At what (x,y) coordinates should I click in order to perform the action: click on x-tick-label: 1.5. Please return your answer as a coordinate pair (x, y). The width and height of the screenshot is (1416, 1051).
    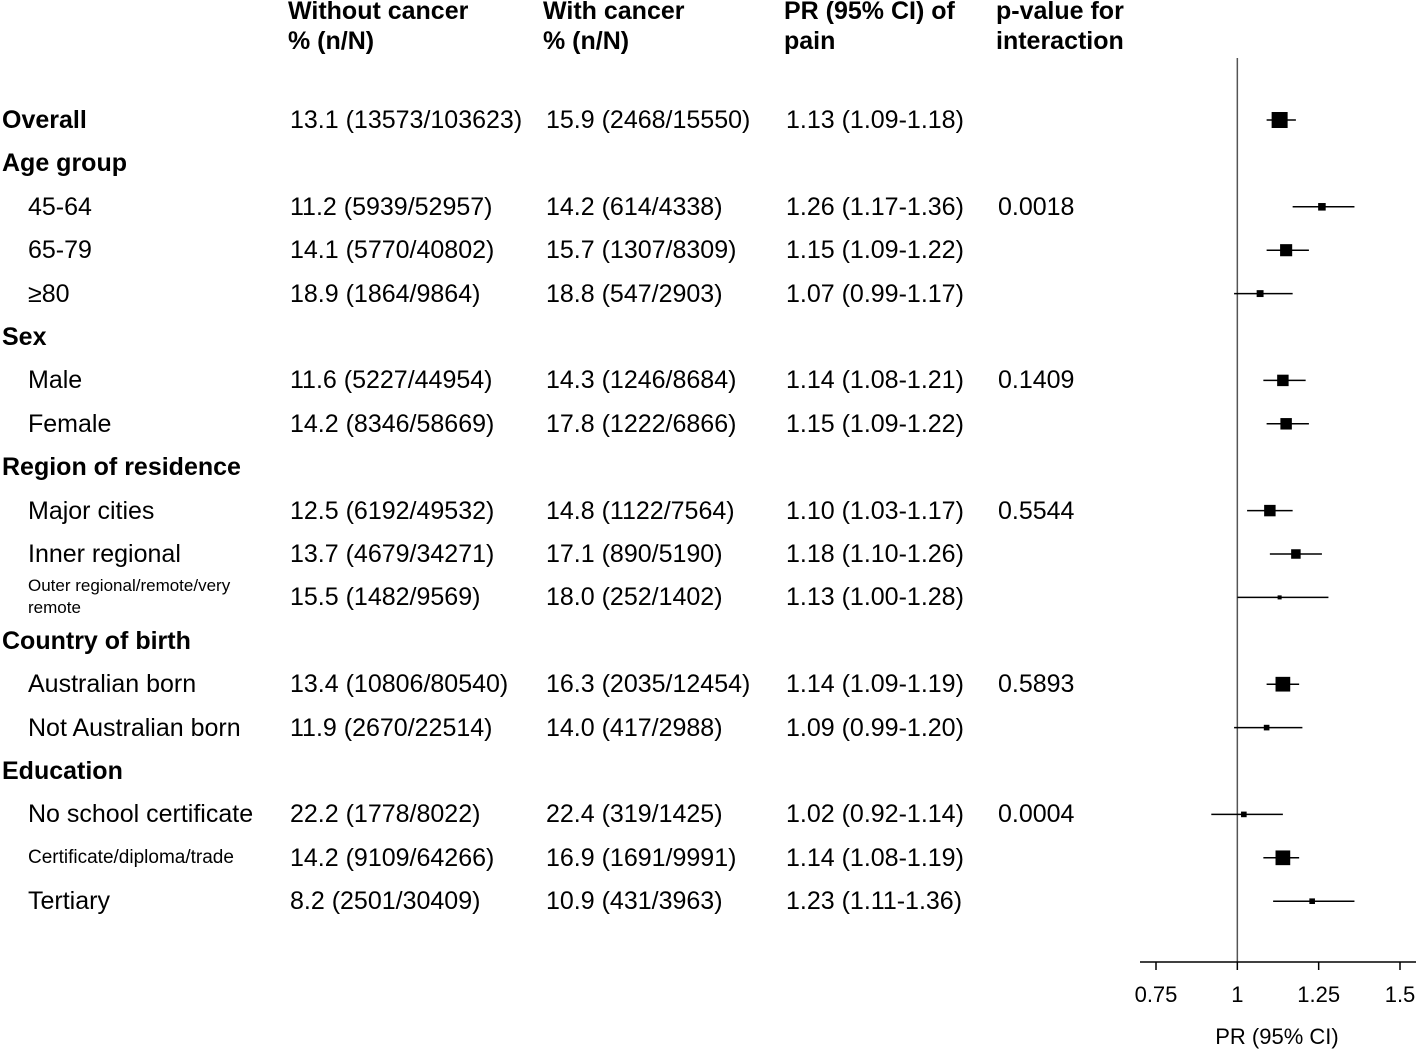
    Looking at the image, I should click on (1400, 994).